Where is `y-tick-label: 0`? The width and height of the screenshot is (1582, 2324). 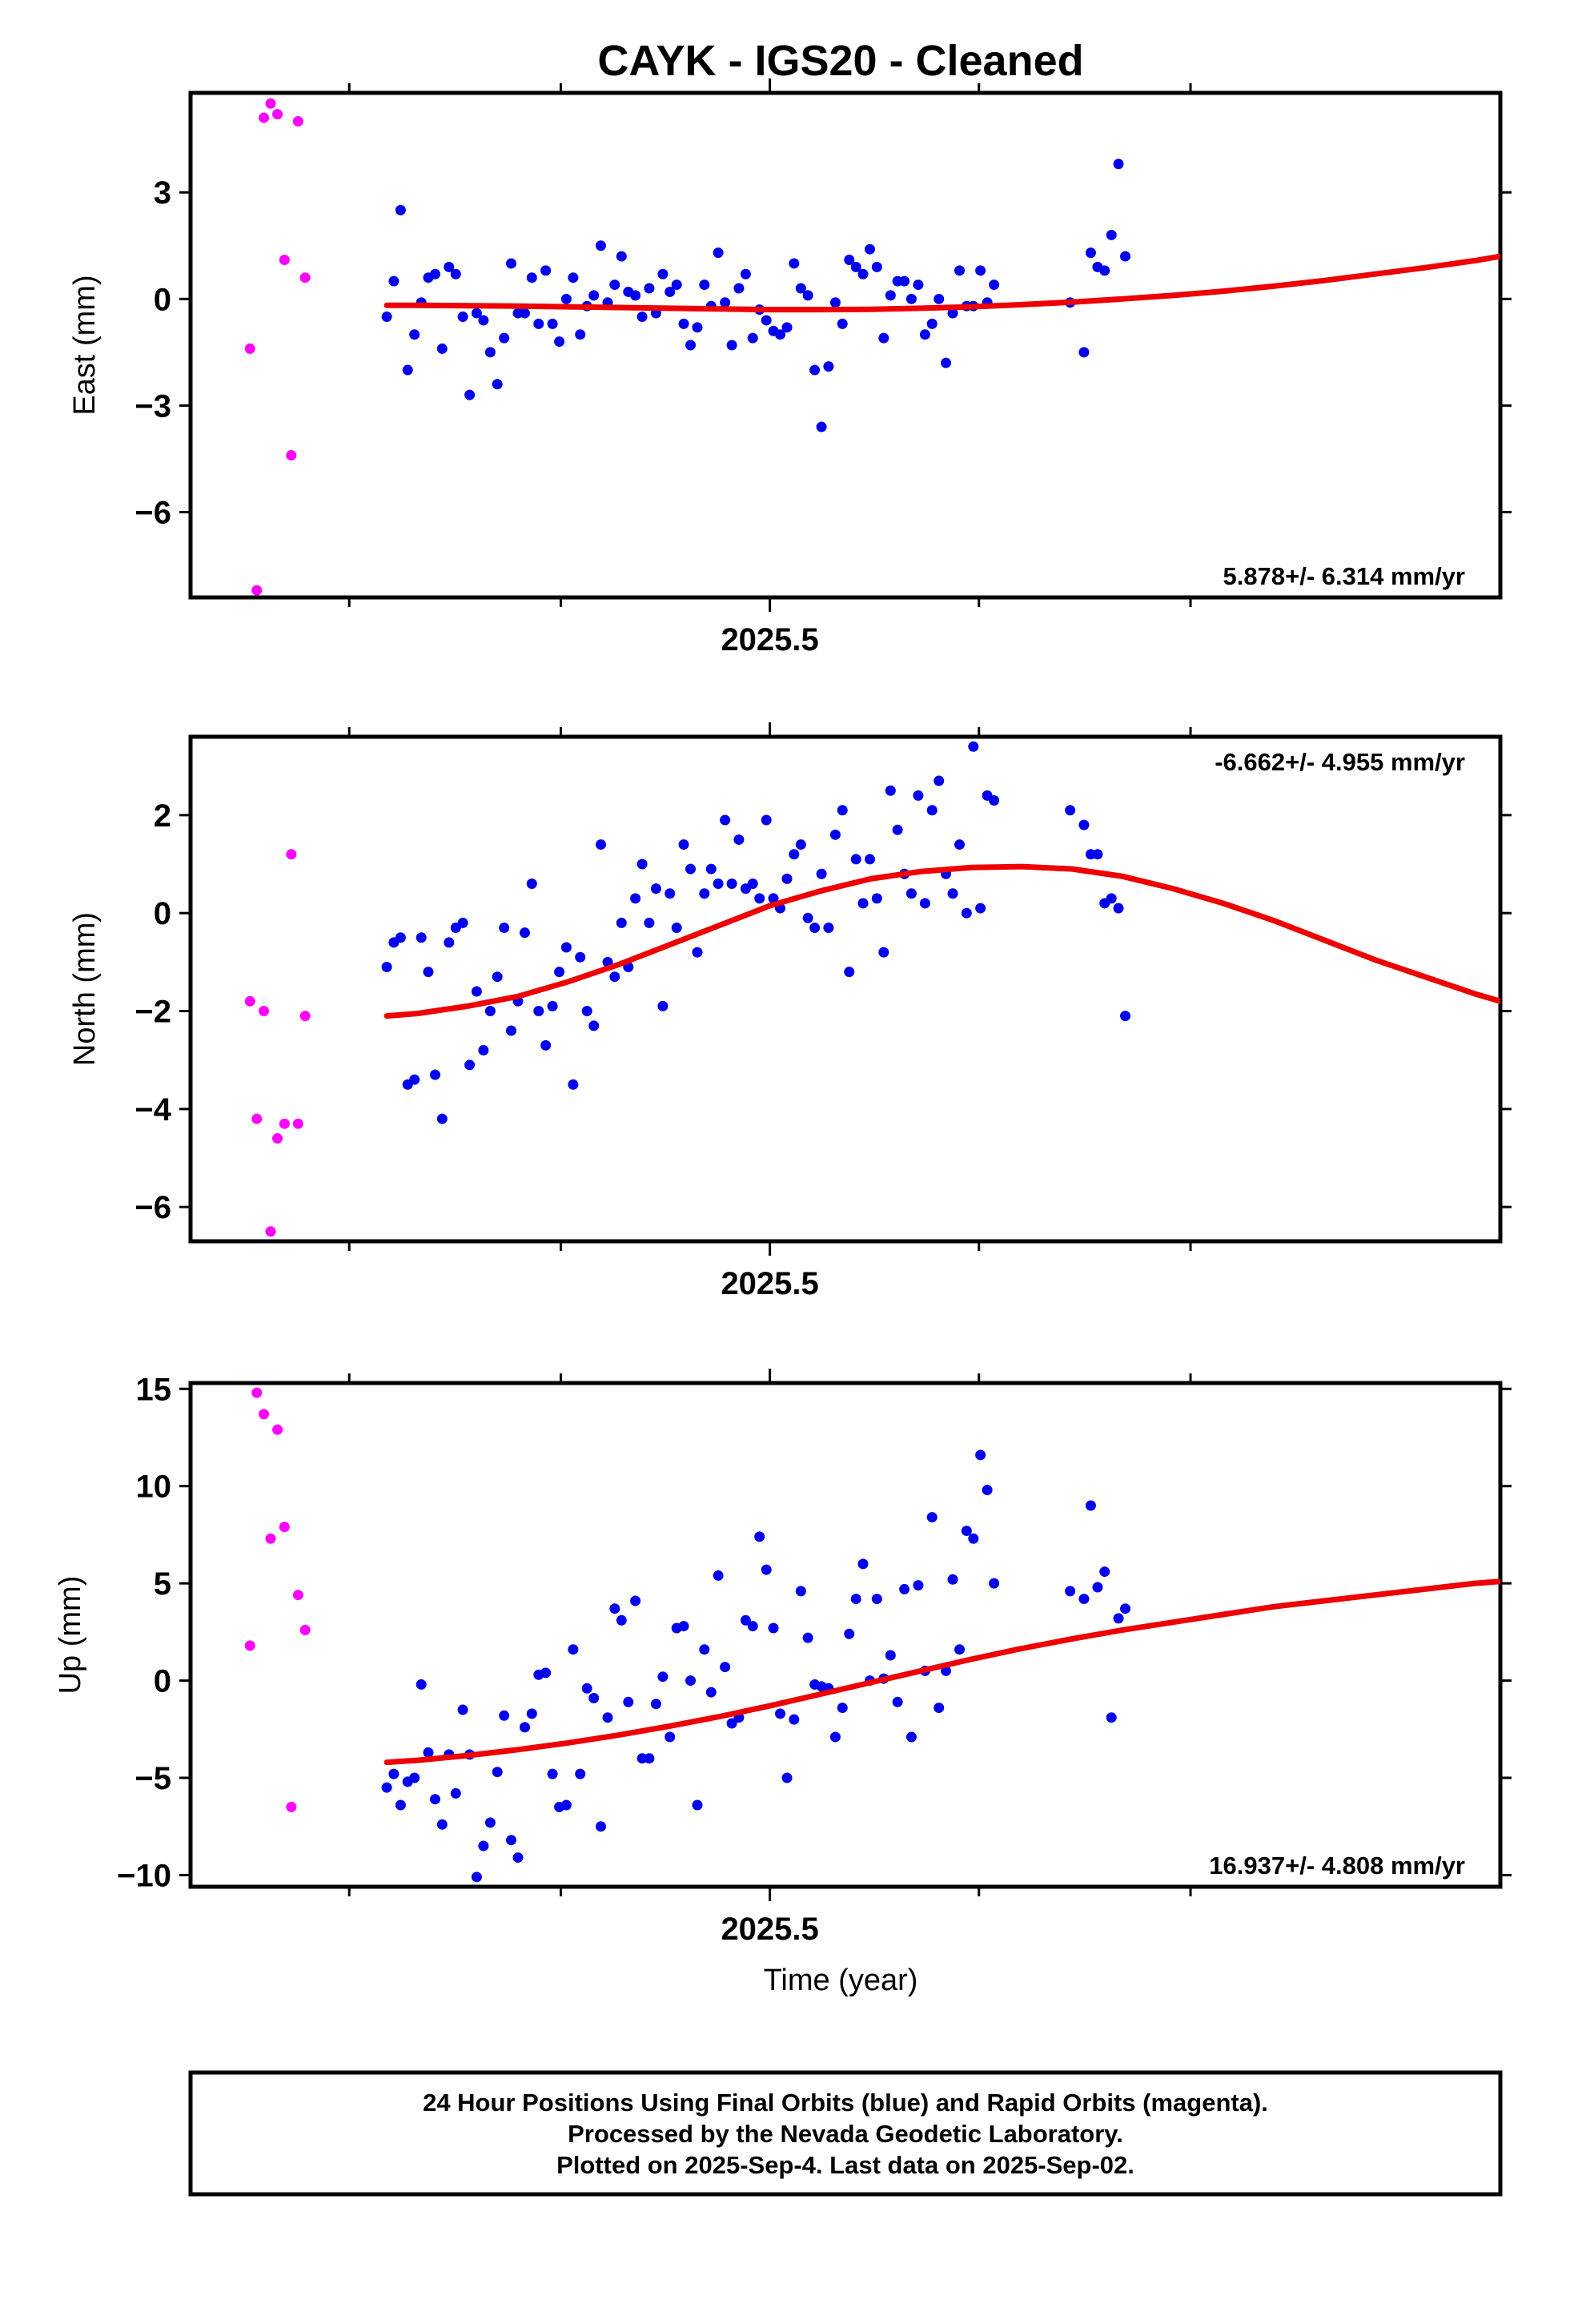 y-tick-label: 0 is located at coordinates (162, 913).